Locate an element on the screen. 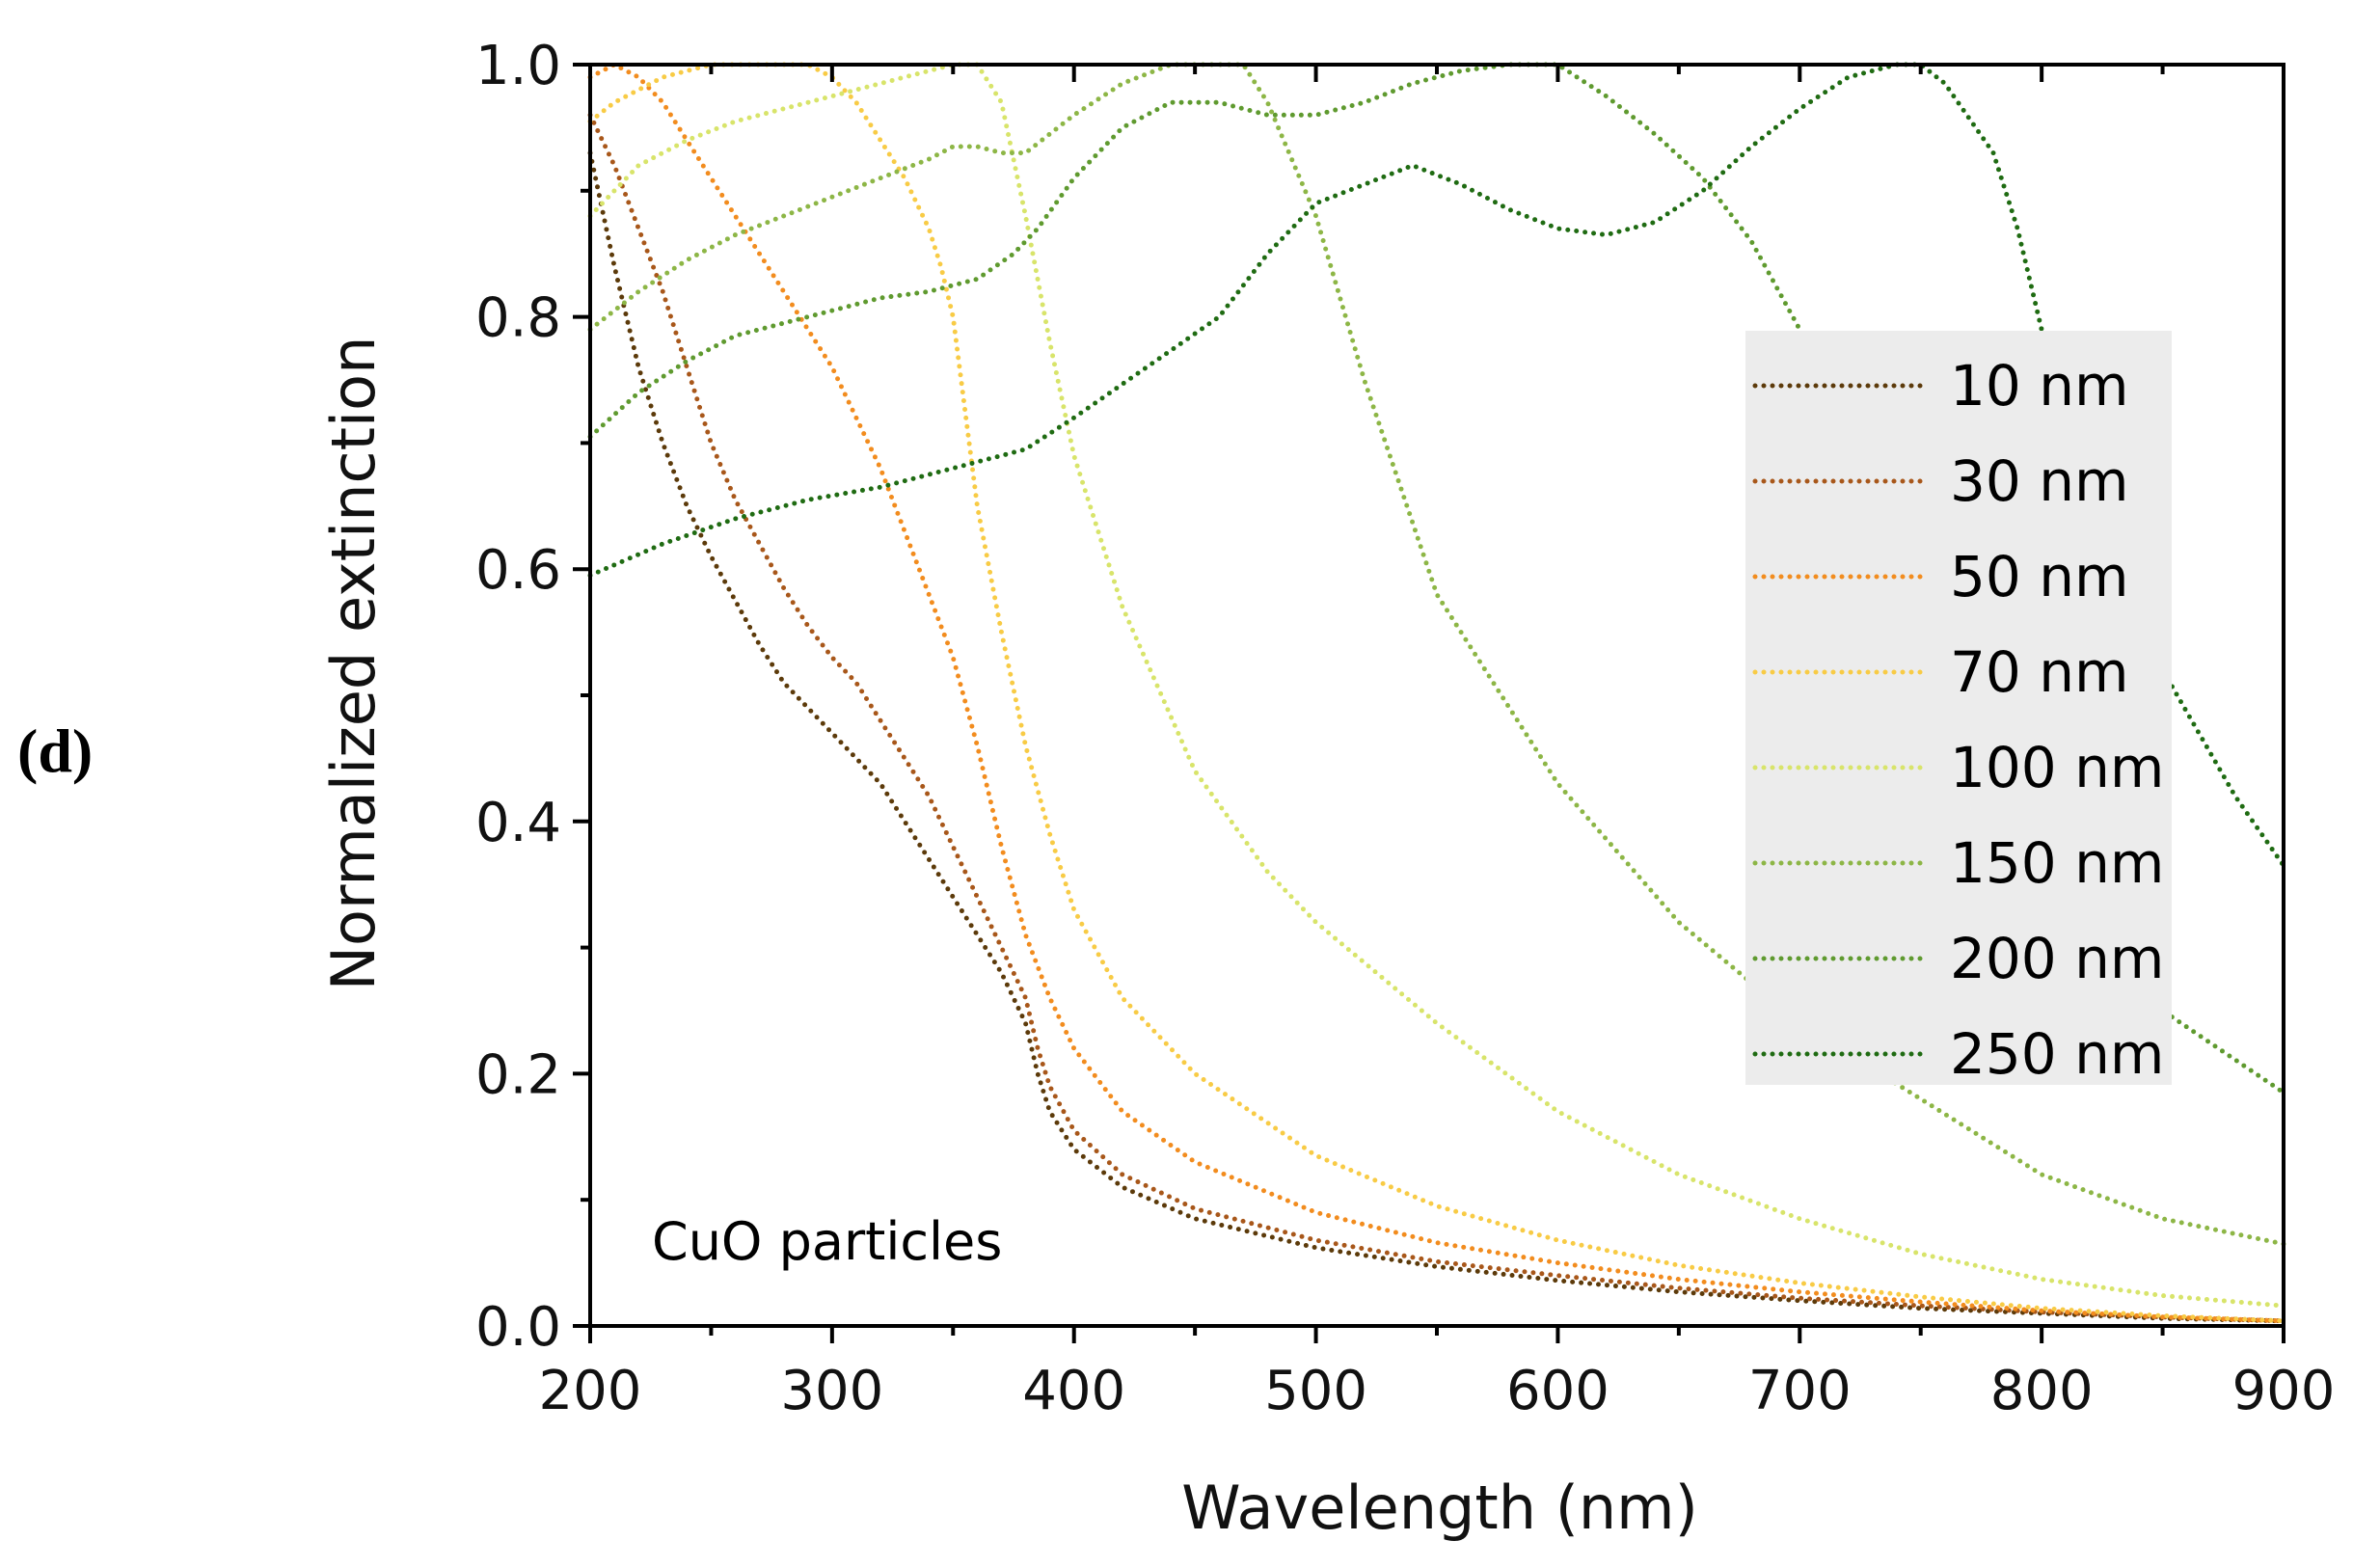  x-tick-label: 500 is located at coordinates (1315, 1391).